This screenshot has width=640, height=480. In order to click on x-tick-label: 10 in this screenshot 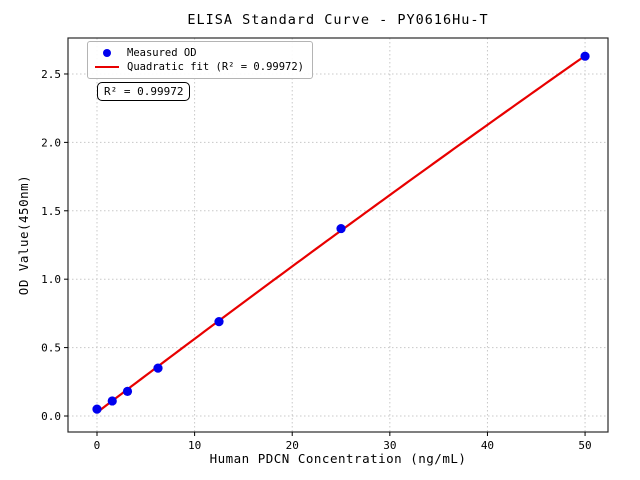, I will do `click(194, 445)`.